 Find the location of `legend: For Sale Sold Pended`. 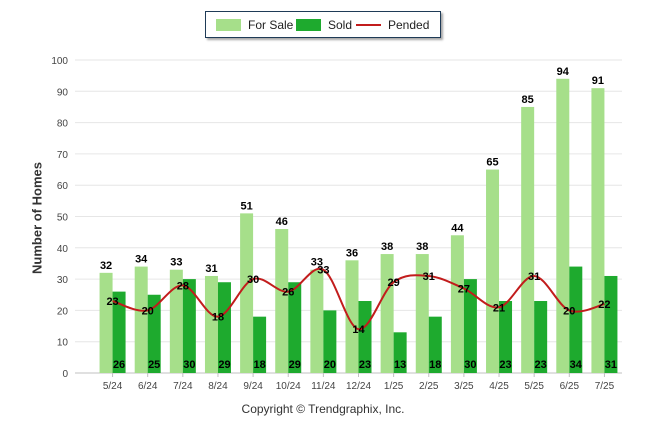

legend: For Sale Sold Pended is located at coordinates (323, 24).